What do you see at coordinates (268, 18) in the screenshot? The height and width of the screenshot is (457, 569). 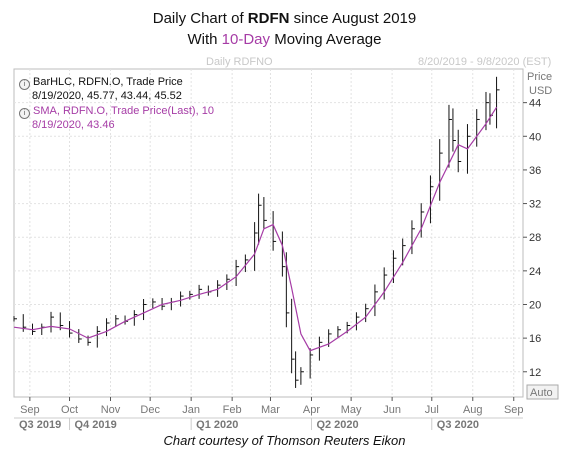 I see `chart-title-ticker: RDFN` at bounding box center [268, 18].